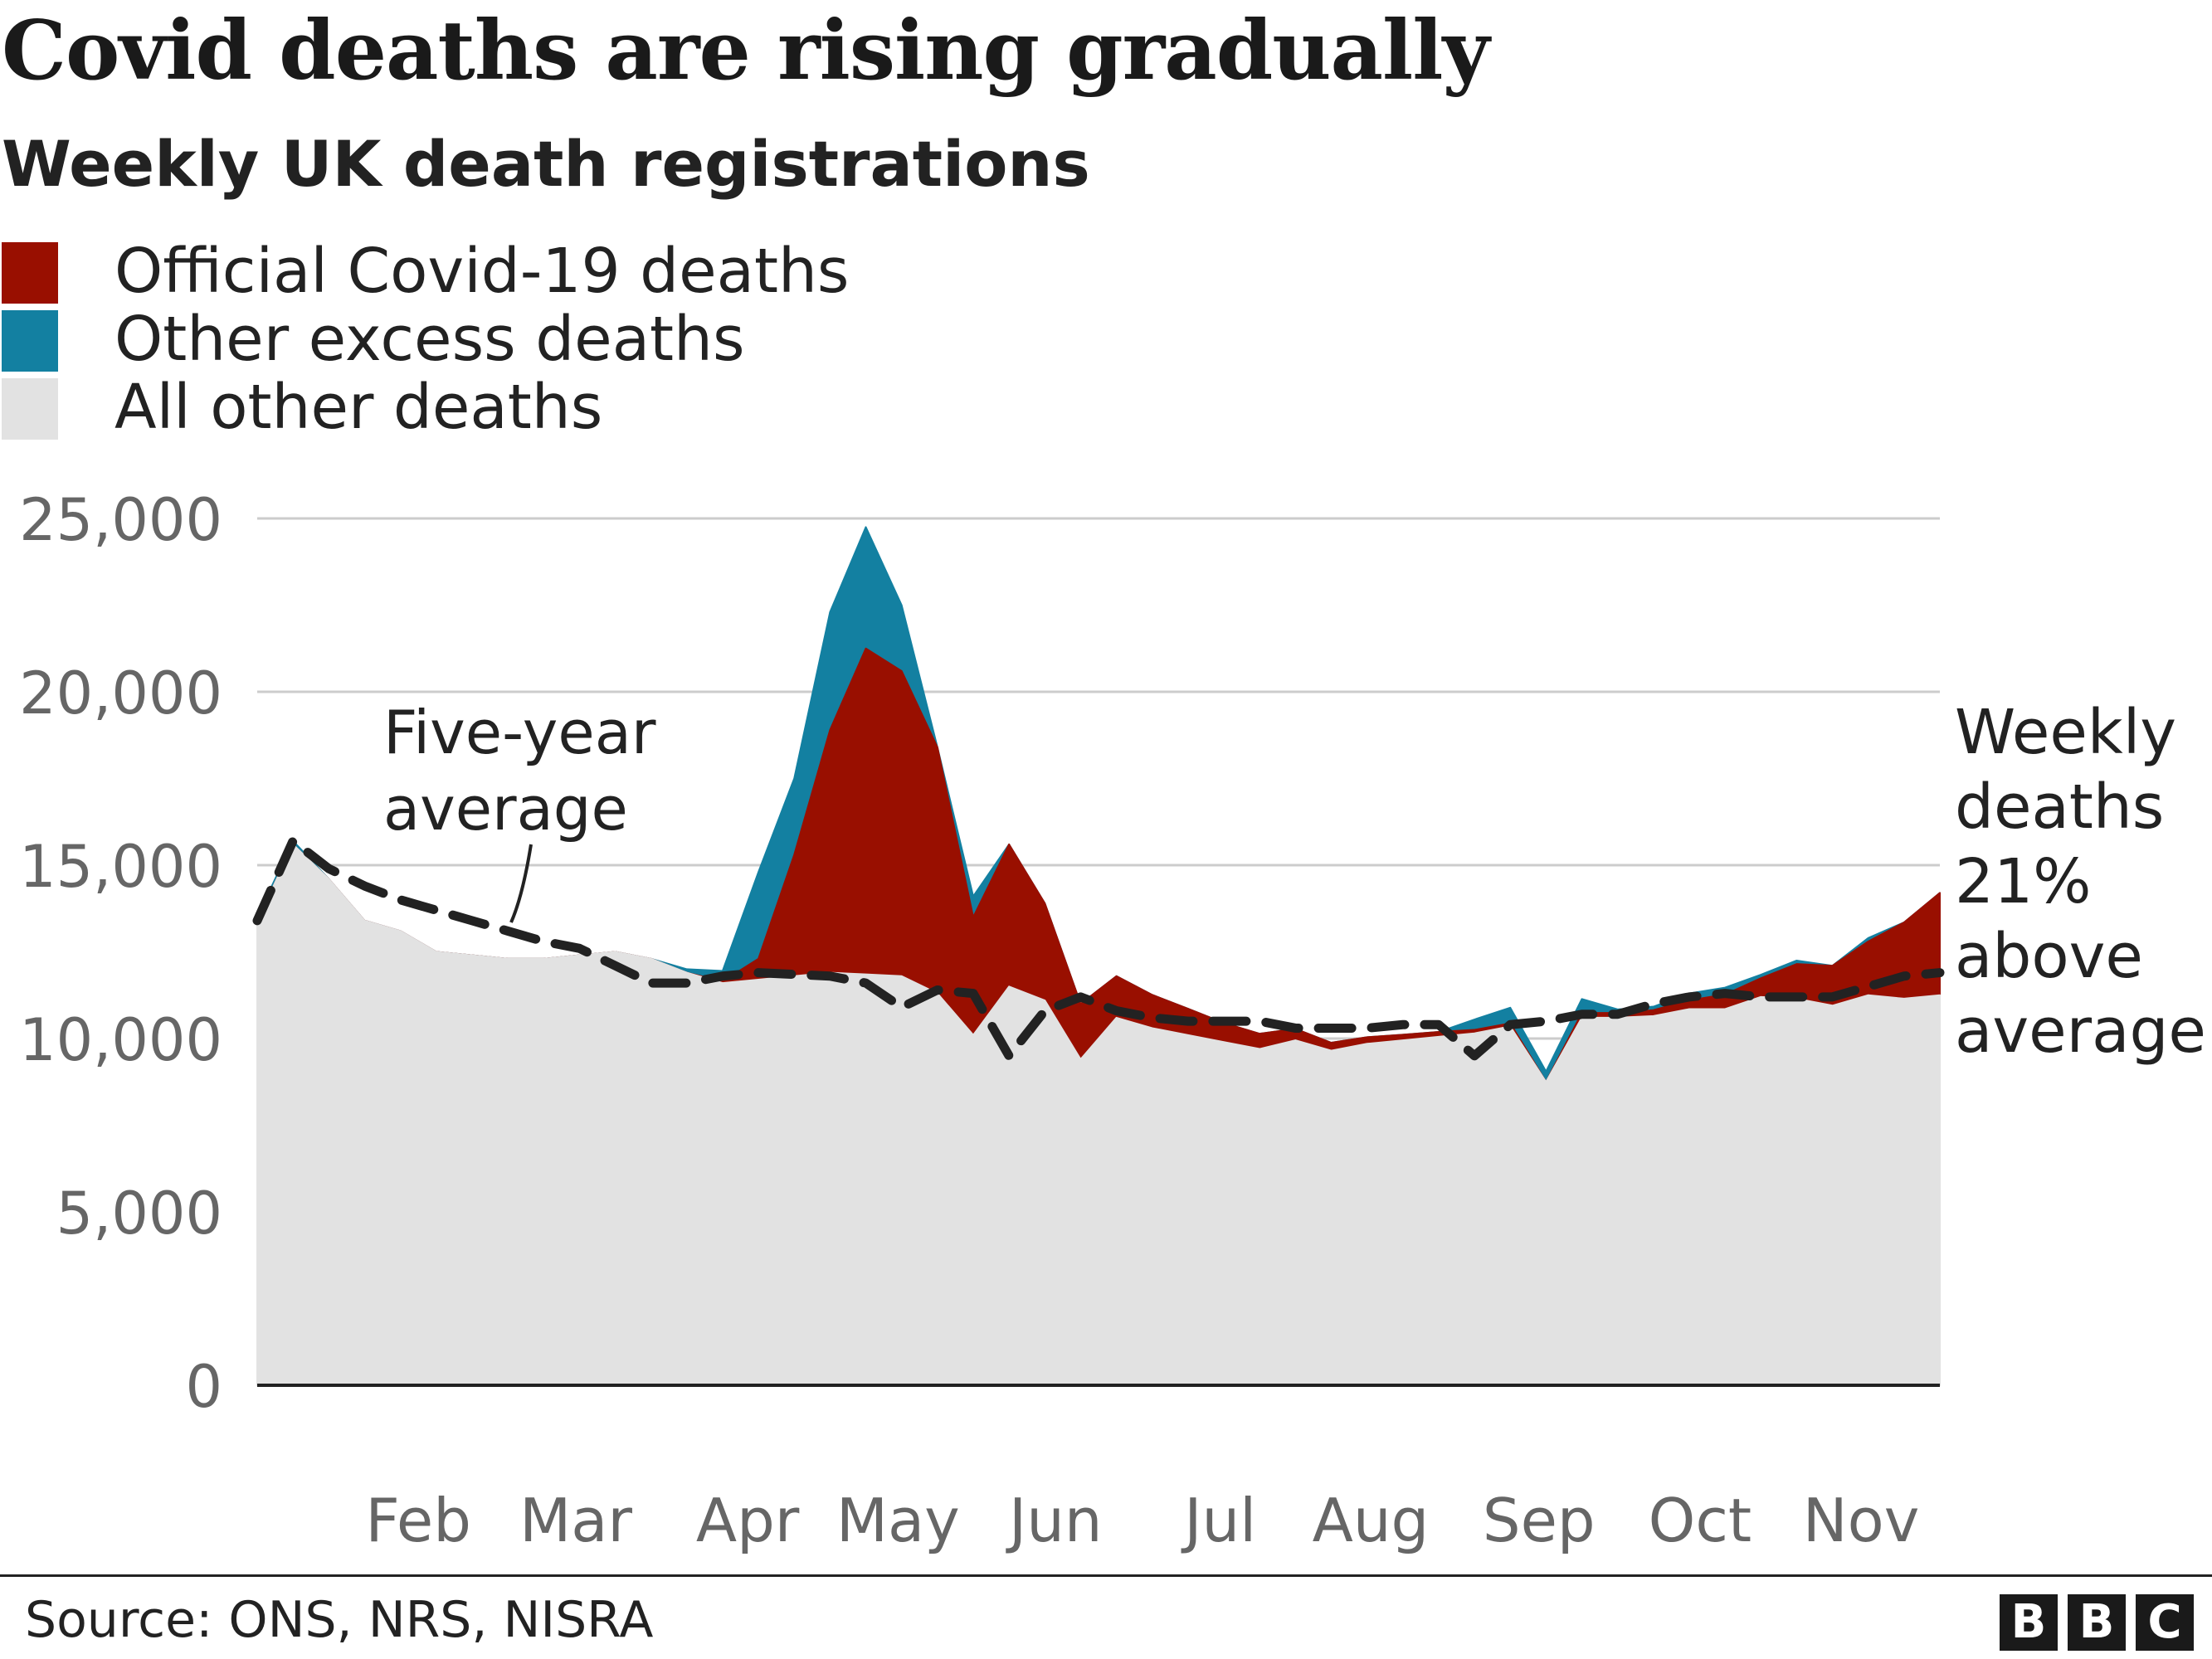 Image resolution: width=2212 pixels, height=1659 pixels. What do you see at coordinates (546, 164) in the screenshot?
I see `chart-subtitle: Weekly UK death registrations` at bounding box center [546, 164].